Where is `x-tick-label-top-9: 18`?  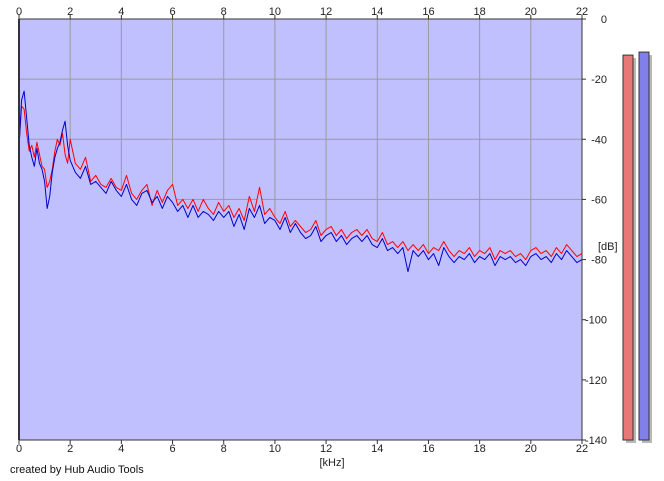 x-tick-label-top-9: 18 is located at coordinates (480, 12).